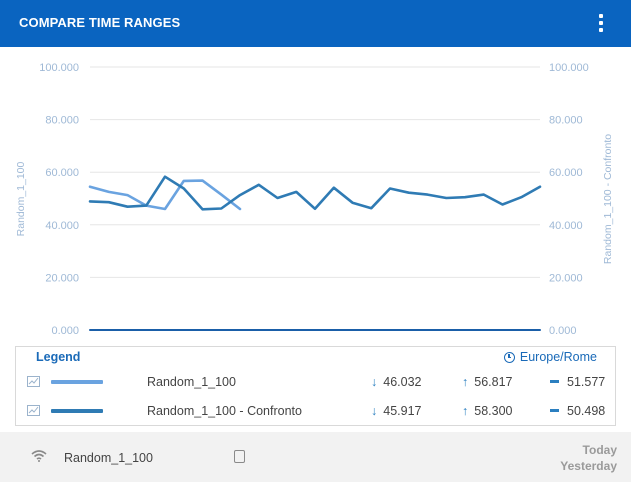 The width and height of the screenshot is (631, 482). What do you see at coordinates (21, 198) in the screenshot?
I see `left-axis-label: Random_1_100` at bounding box center [21, 198].